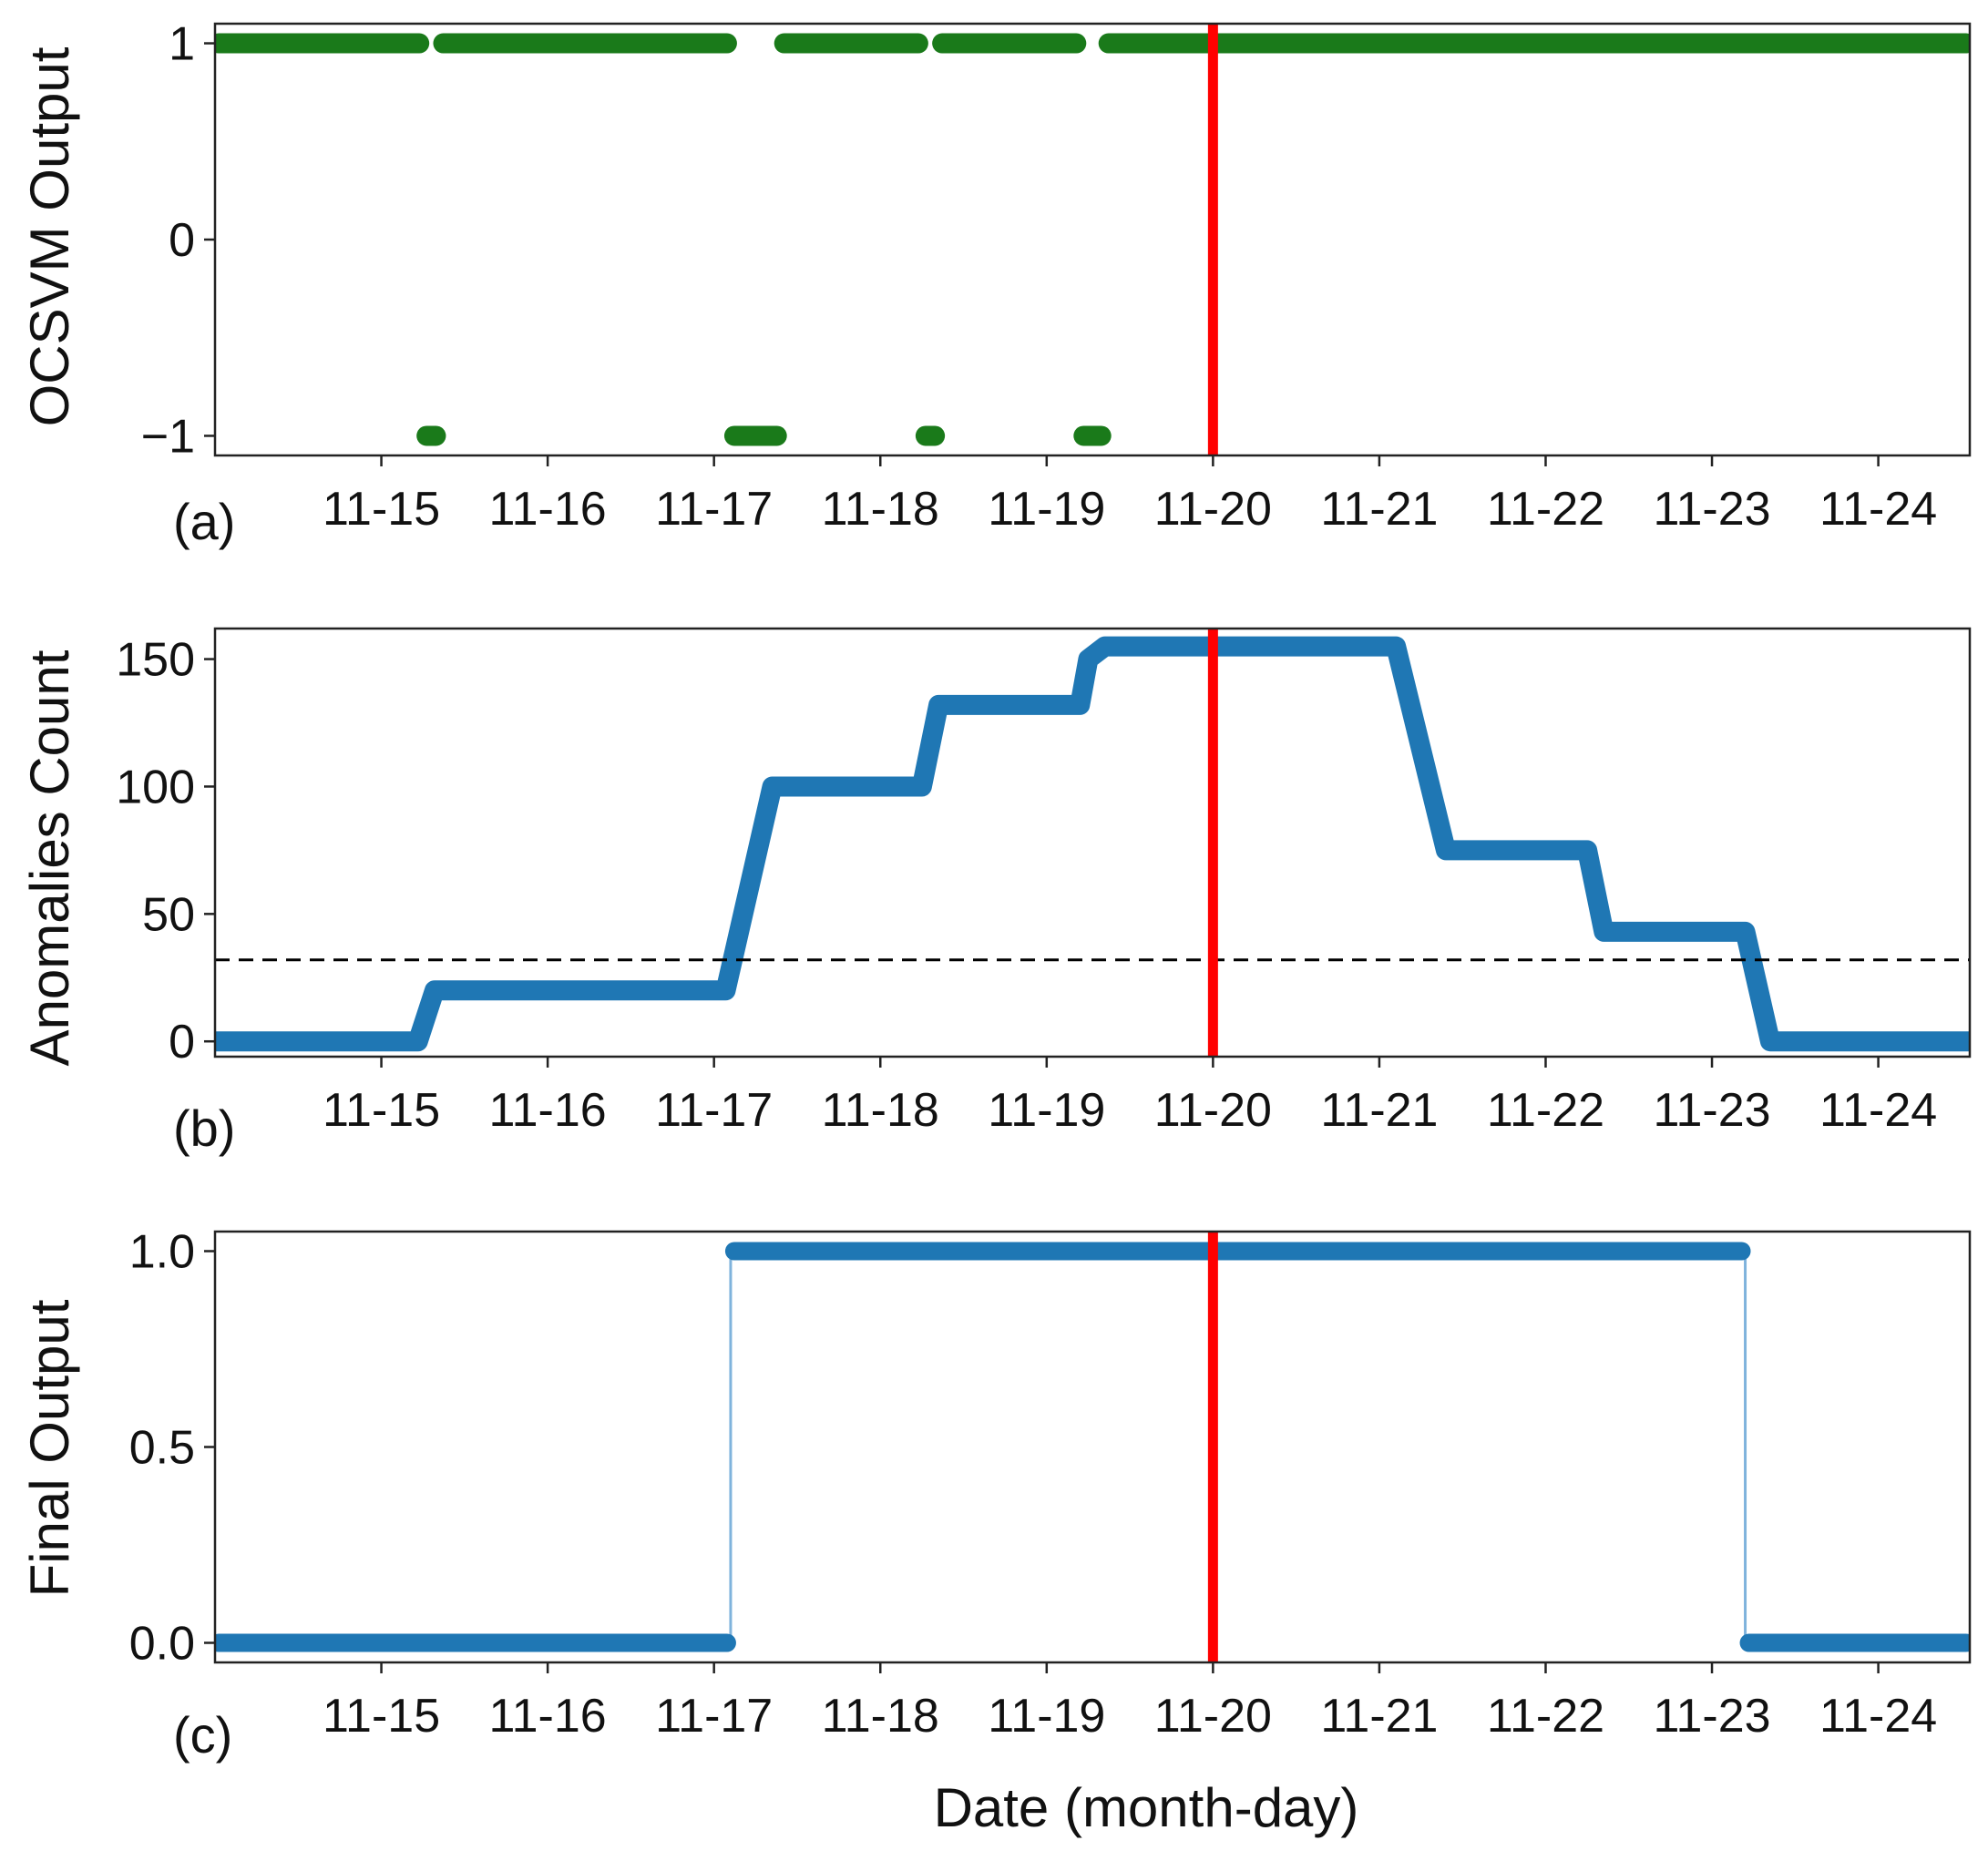 The height and width of the screenshot is (1861, 1988). Describe the element at coordinates (162, 1644) in the screenshot. I see `y-tick-label: 0.0` at that location.